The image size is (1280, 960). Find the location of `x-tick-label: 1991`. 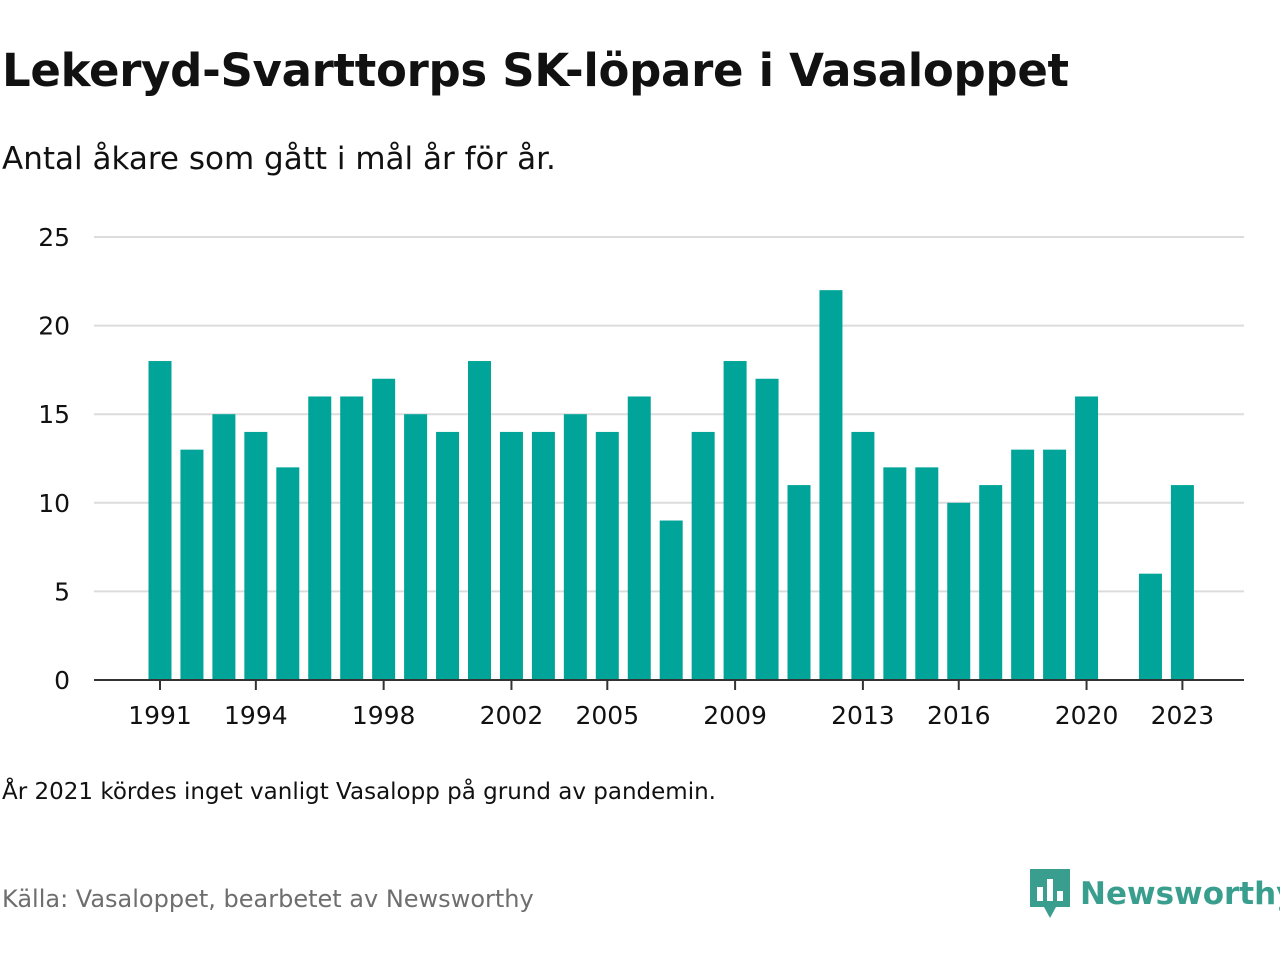

x-tick-label: 1991 is located at coordinates (160, 715).